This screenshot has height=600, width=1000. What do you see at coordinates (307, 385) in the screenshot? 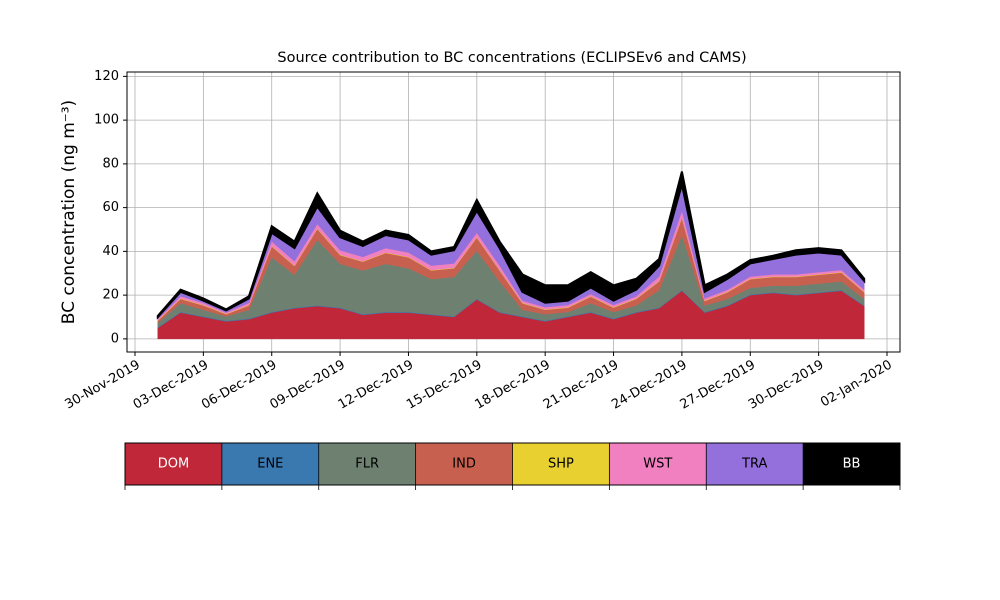
I see `x-tick-label: 09-Dec-2019` at bounding box center [307, 385].